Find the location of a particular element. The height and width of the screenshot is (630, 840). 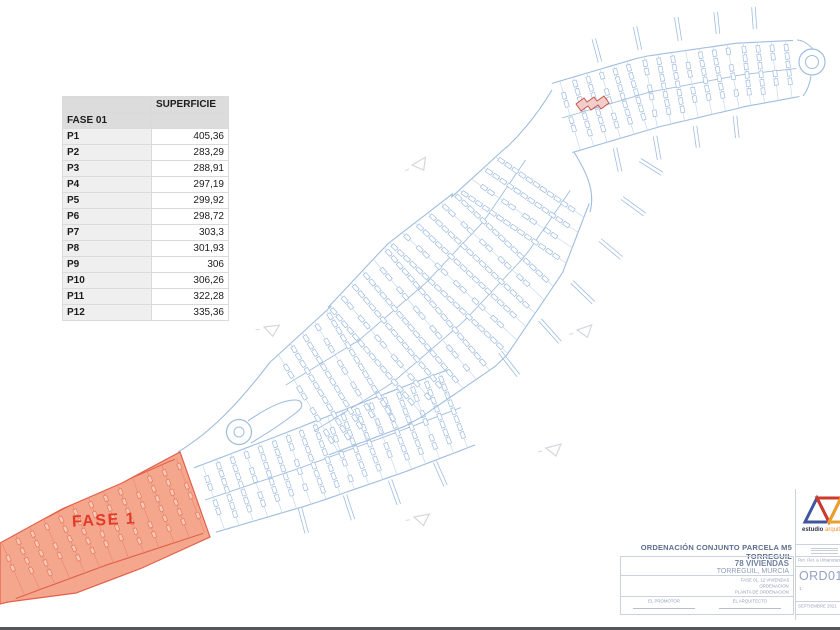

reference-label: Ref. Ref. a Urbanización is located at coordinates (819, 561).